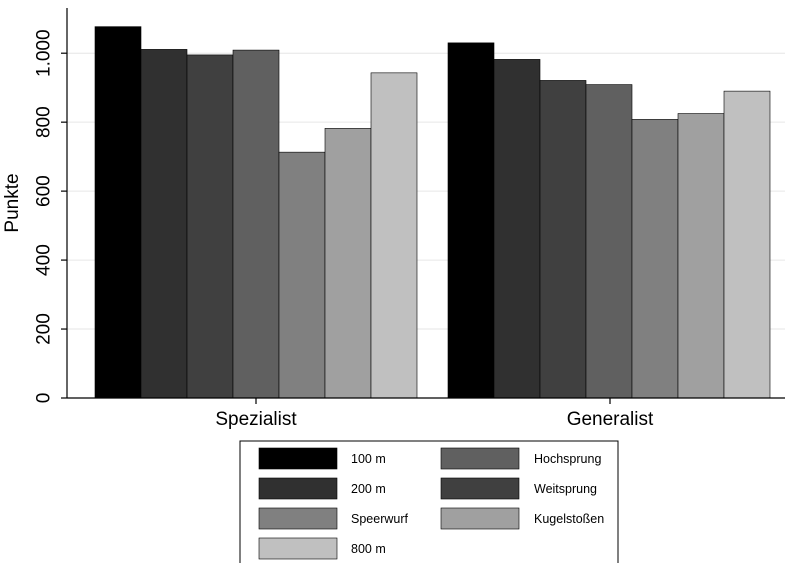 The width and height of the screenshot is (800, 563). I want to click on y-tick-label: 800, so click(44, 122).